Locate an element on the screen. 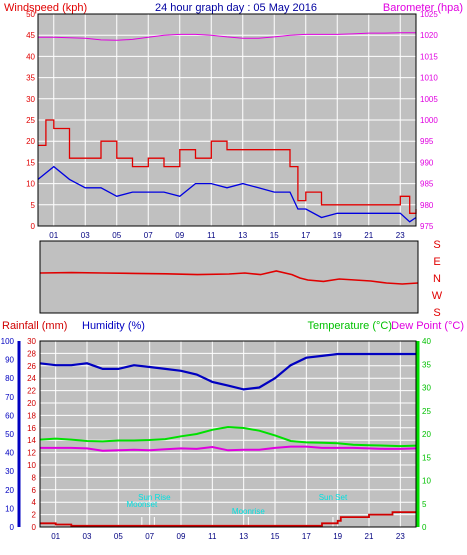  humidity-axis-label: Humidity (%) is located at coordinates (113, 326).